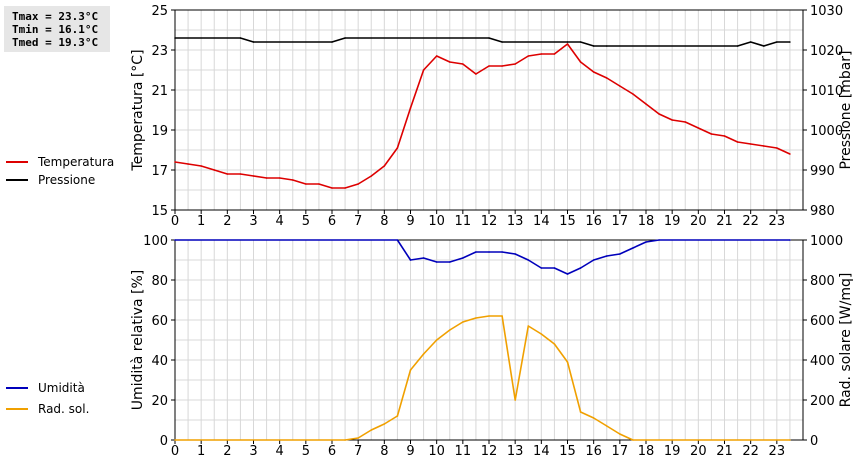 The height and width of the screenshot is (460, 860). Describe the element at coordinates (672, 221) in the screenshot. I see `x-tick-label: 19` at that location.